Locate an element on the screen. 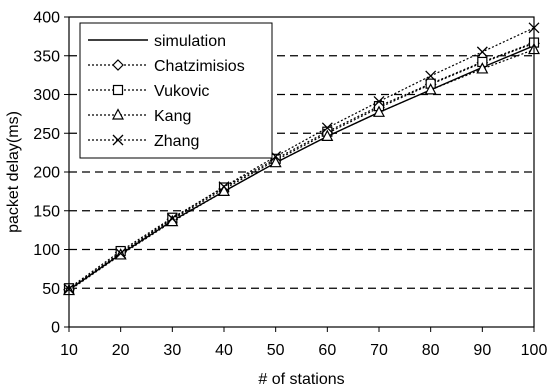  legend-marker-vukovic is located at coordinates (118, 90).